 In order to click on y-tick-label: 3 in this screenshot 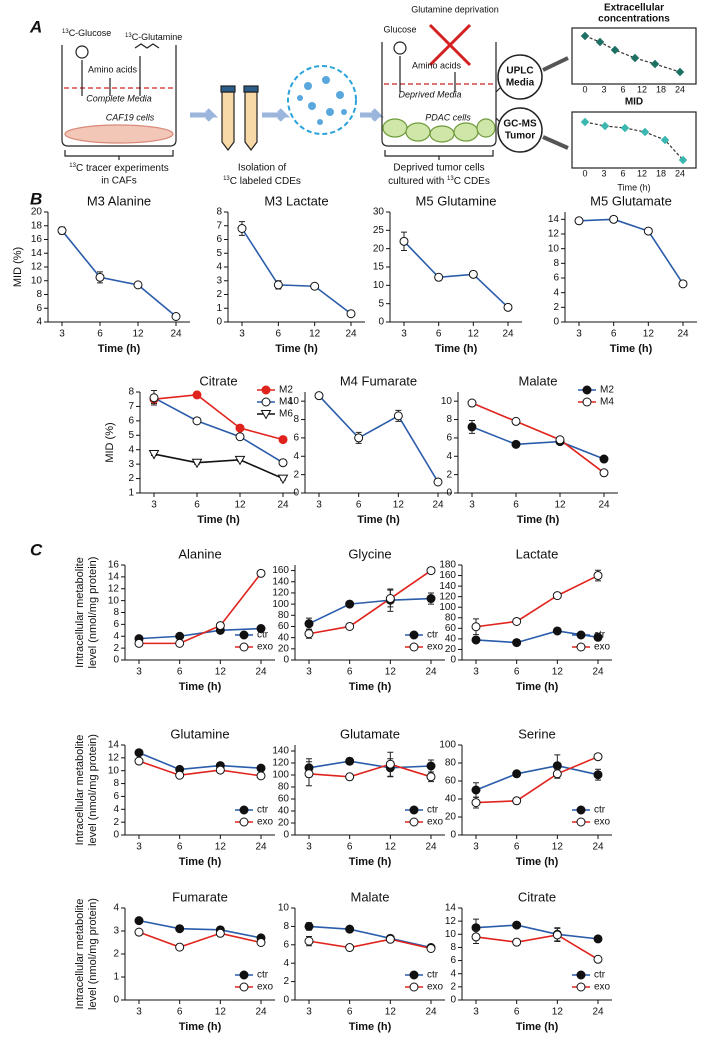, I will do `click(131, 464)`.